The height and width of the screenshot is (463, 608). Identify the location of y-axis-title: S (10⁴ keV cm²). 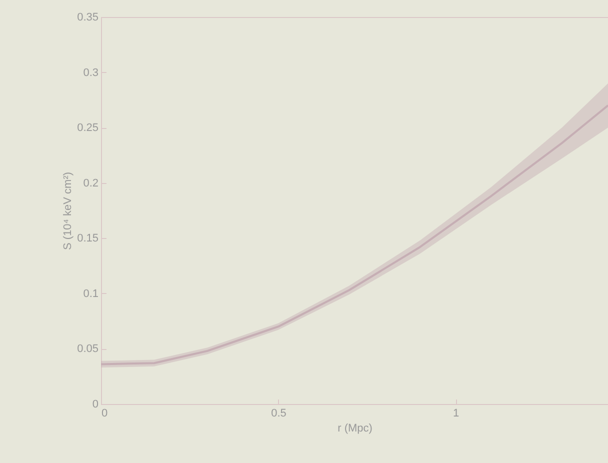
(68, 211).